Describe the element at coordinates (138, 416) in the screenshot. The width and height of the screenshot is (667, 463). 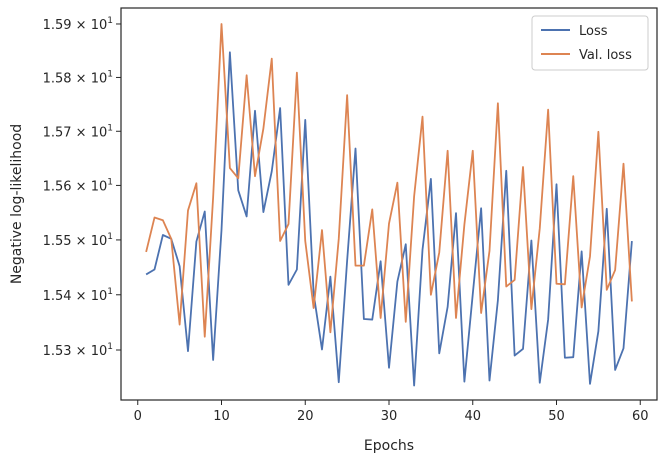
I see `x-tick-label: 0` at that location.